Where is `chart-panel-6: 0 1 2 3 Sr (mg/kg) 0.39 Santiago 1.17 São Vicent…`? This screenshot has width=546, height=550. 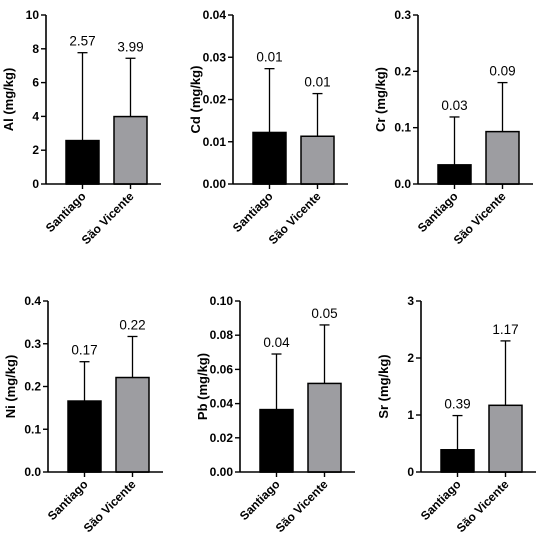
chart-panel-6: 0 1 2 3 Sr (mg/kg) 0.39 Santiago 1.17 São Vicent… is located at coordinates (456, 414).